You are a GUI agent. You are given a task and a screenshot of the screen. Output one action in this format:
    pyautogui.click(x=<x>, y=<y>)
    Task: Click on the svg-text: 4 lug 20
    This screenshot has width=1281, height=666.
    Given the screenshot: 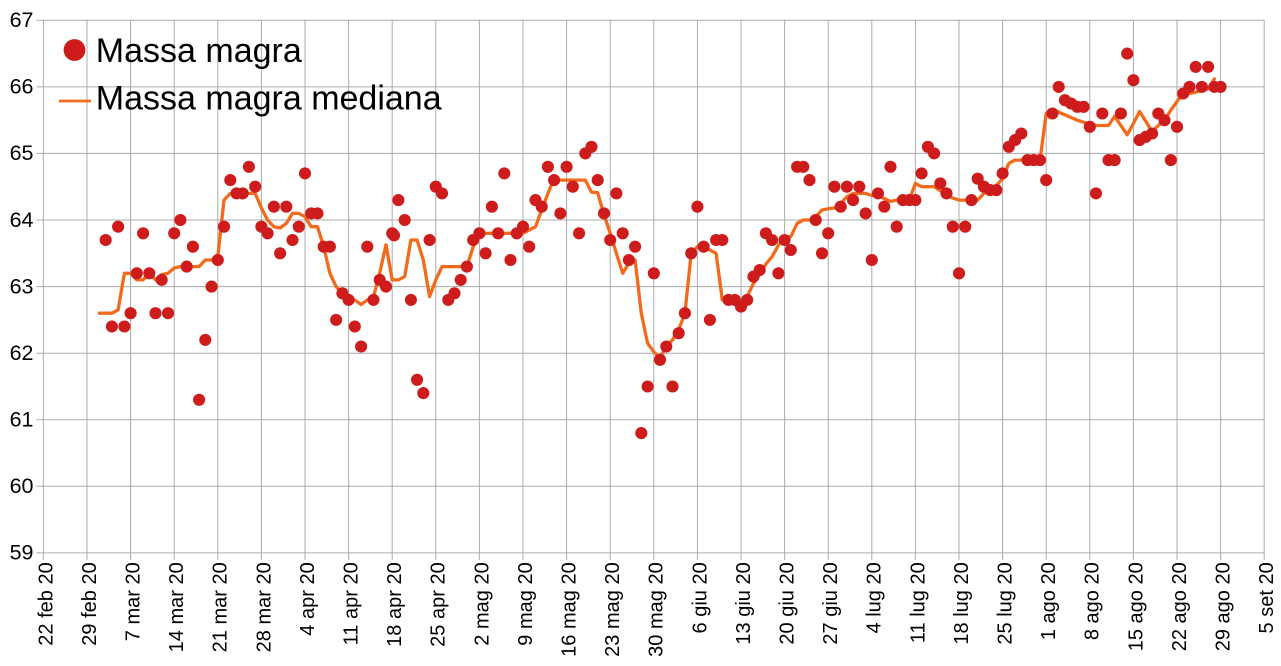 What is the action you would take?
    pyautogui.click(x=875, y=597)
    